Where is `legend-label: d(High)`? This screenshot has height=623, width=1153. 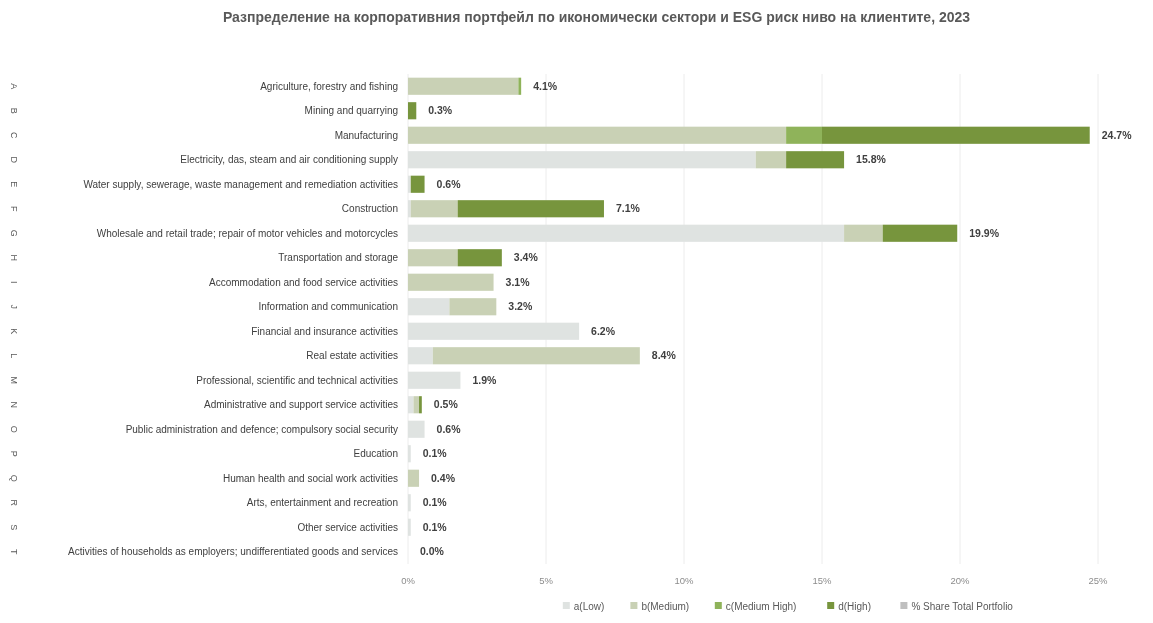 legend-label: d(High) is located at coordinates (854, 606).